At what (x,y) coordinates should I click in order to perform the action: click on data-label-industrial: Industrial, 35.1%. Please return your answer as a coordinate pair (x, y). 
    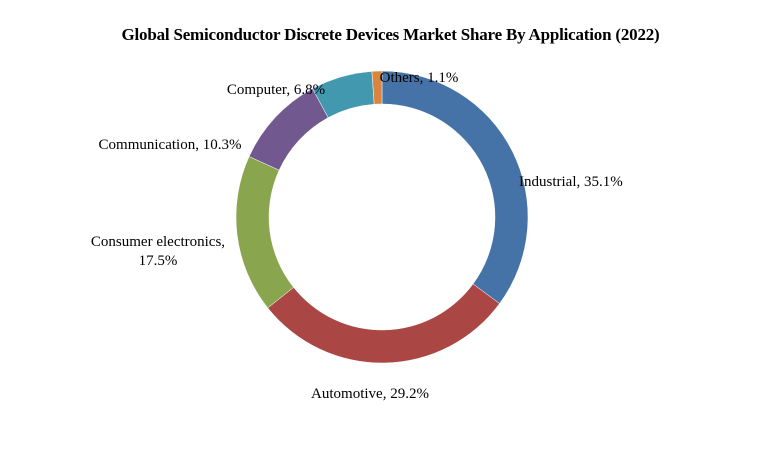
    Looking at the image, I should click on (571, 182).